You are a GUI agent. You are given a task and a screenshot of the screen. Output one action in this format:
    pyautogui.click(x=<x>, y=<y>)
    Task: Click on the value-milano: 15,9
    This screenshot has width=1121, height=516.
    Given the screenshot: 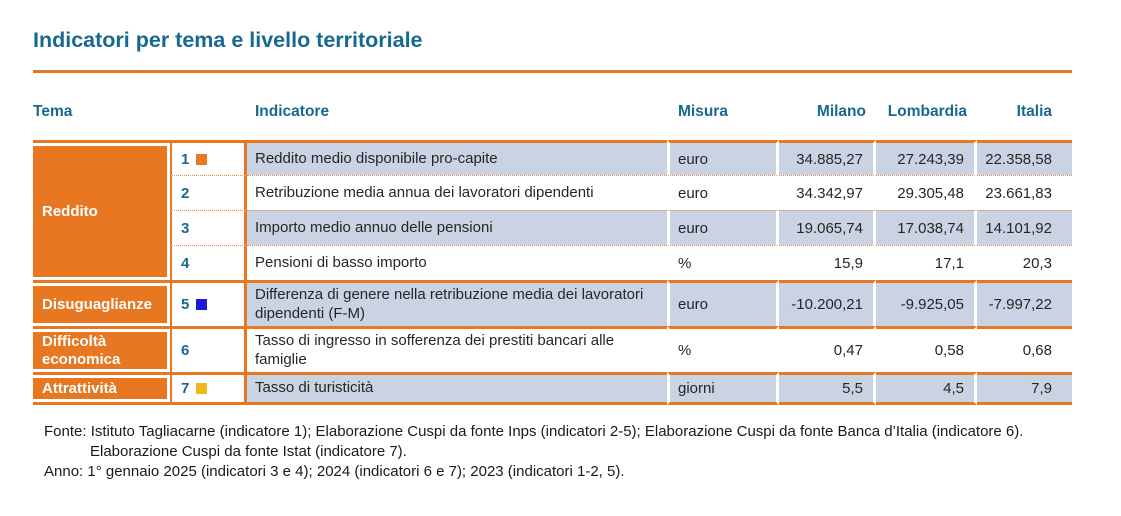 What is the action you would take?
    pyautogui.click(x=827, y=262)
    